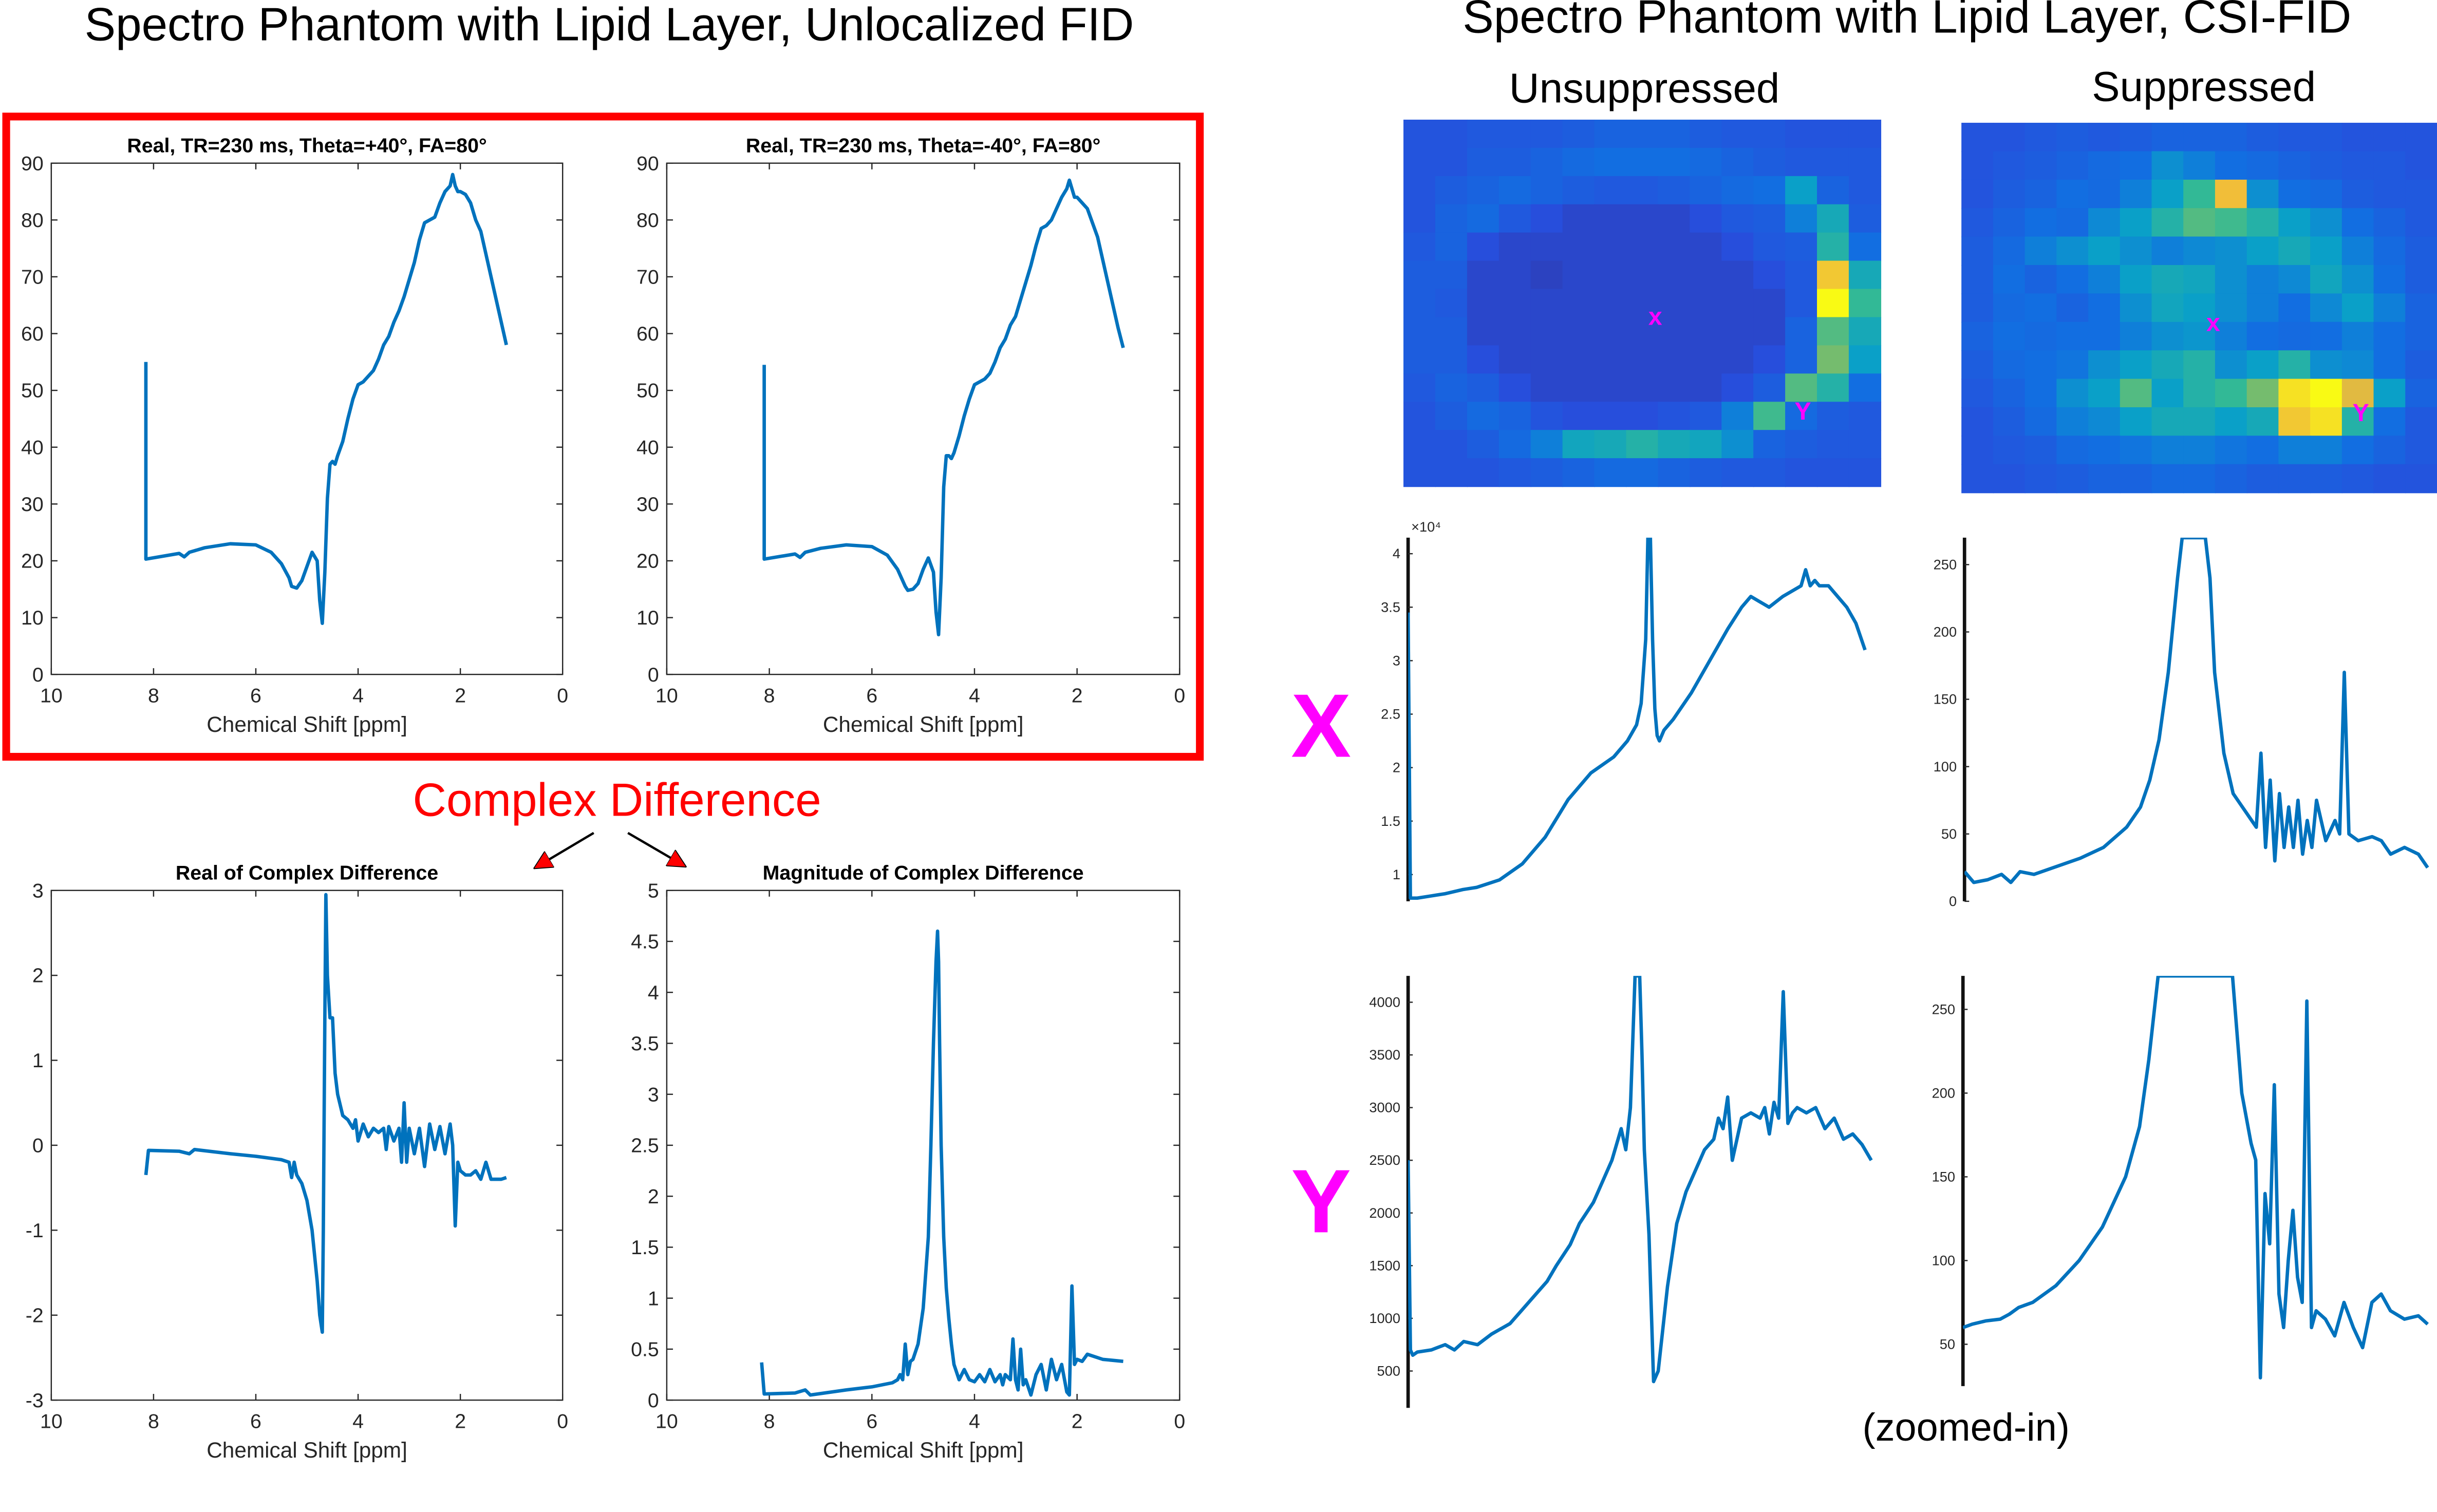  I want to click on x-tick-label: 4, so click(358, 696).